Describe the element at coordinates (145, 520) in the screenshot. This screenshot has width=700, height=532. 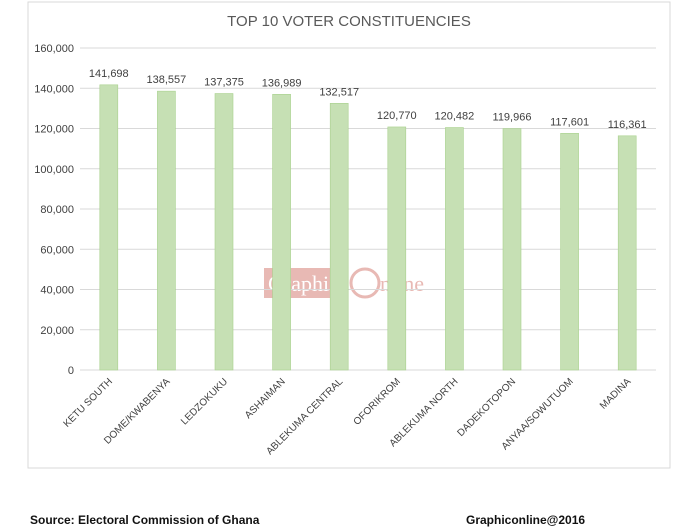
I see `source-note: Source: Electoral Commission of Ghana` at that location.